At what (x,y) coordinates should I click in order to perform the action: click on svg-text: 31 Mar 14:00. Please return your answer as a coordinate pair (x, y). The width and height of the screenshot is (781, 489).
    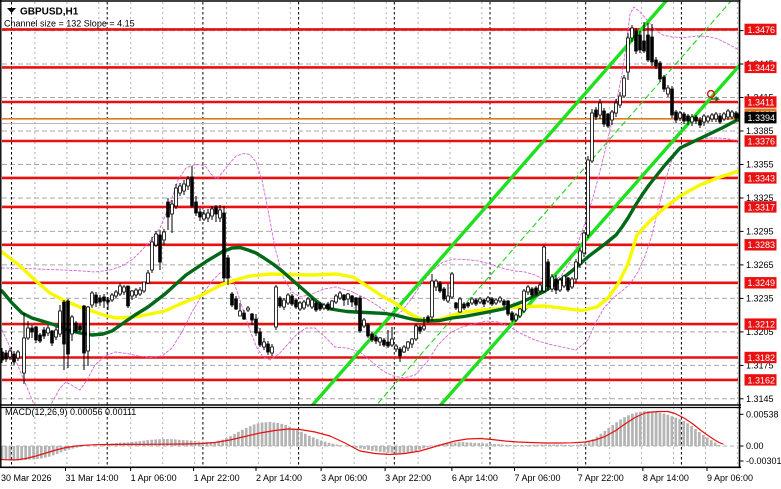
    Looking at the image, I should click on (92, 478).